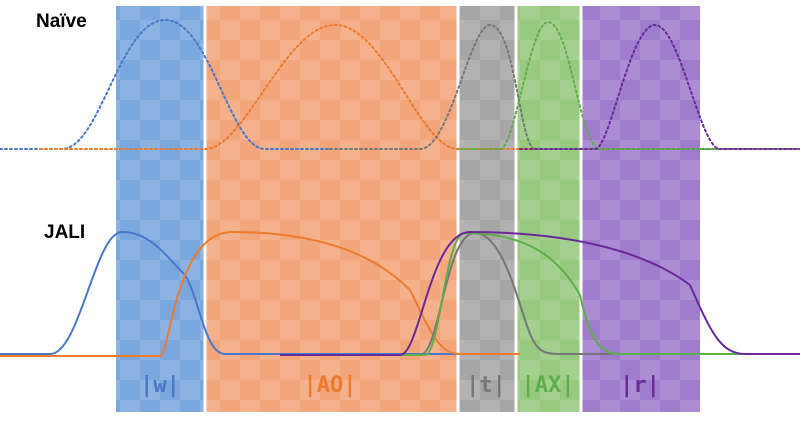 The width and height of the screenshot is (800, 424). What do you see at coordinates (487, 209) in the screenshot?
I see `band-t-texture` at bounding box center [487, 209].